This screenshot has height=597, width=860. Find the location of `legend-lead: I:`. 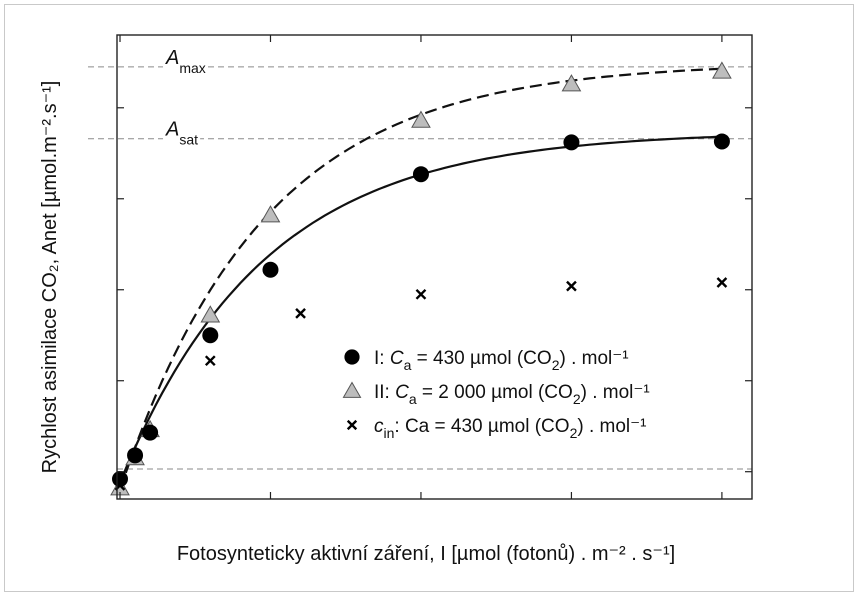

legend-lead: I: is located at coordinates (382, 358).